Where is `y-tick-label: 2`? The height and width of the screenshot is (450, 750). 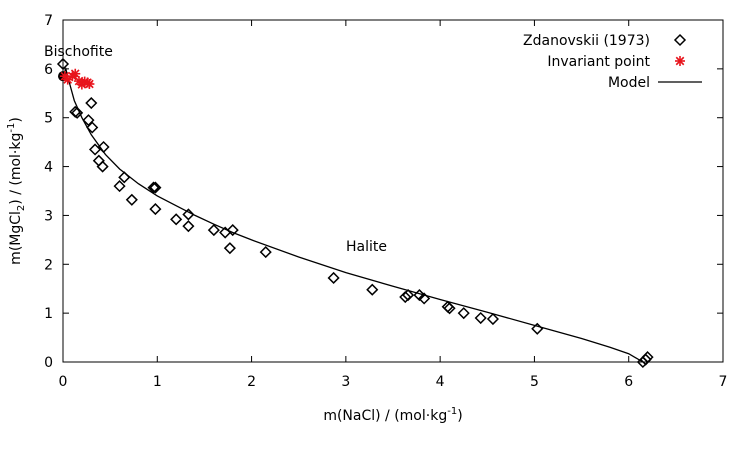 y-tick-label: 2 is located at coordinates (48, 265).